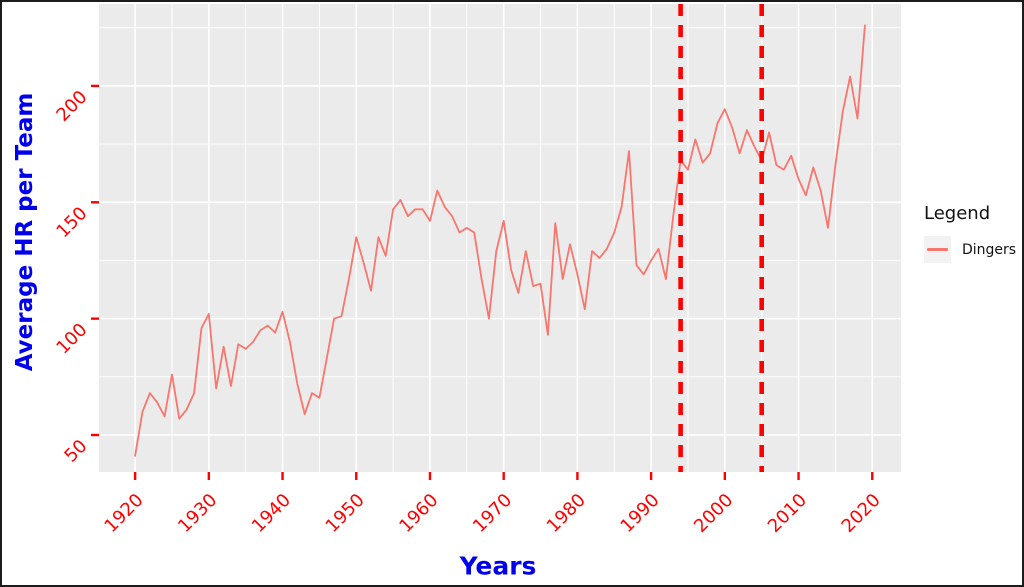 Image resolution: width=1024 pixels, height=587 pixels. I want to click on x-tick-label: 1970, so click(492, 513).